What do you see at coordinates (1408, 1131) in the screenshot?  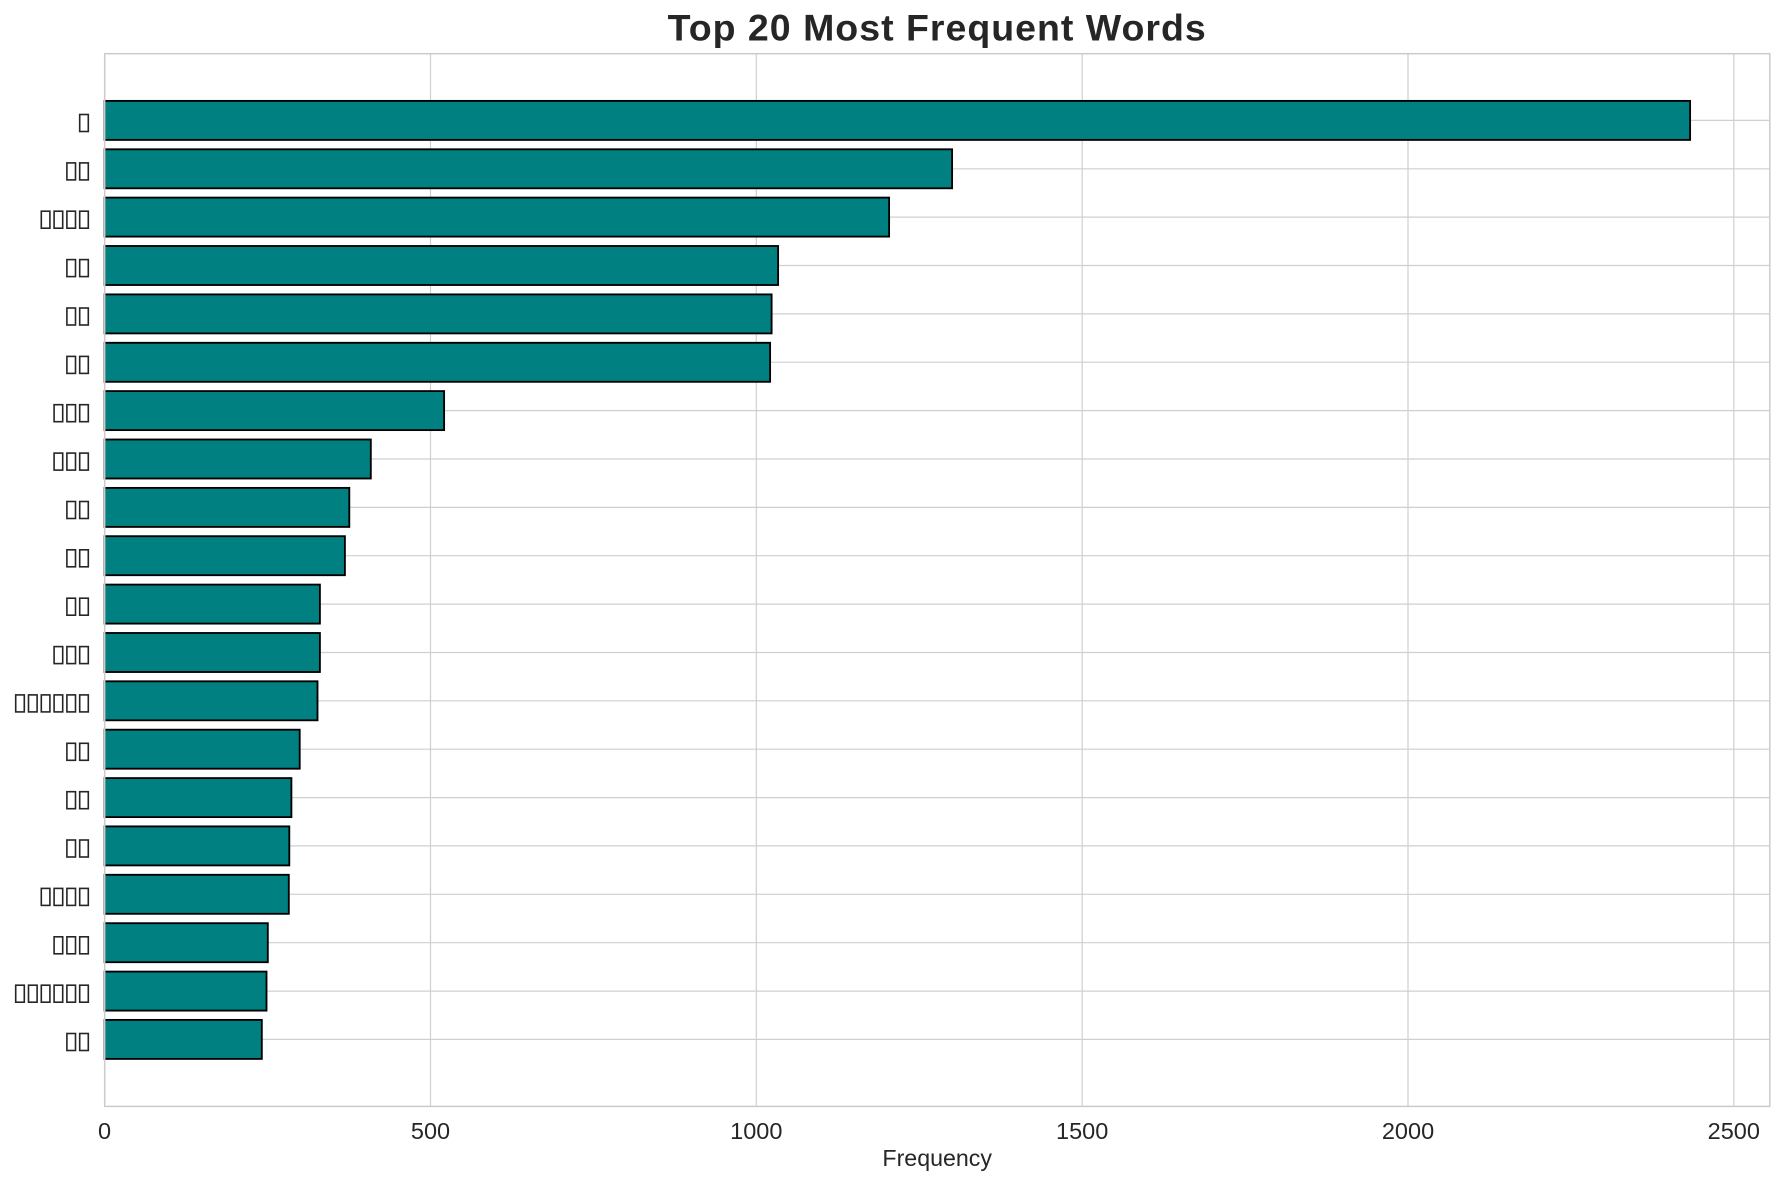 I see `svg-text: 2000` at bounding box center [1408, 1131].